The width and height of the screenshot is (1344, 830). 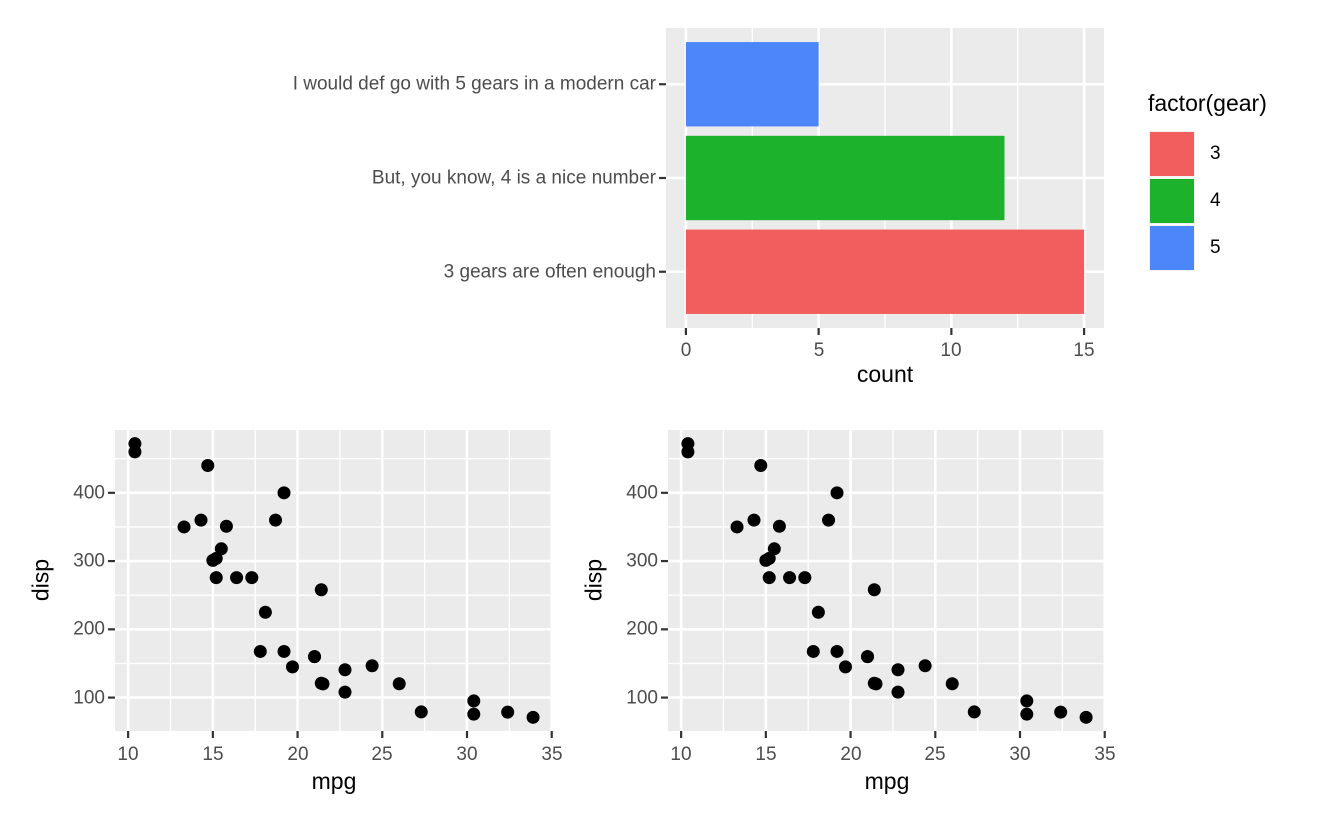 I want to click on legend-label-gear-4: 4, so click(x=1215, y=200).